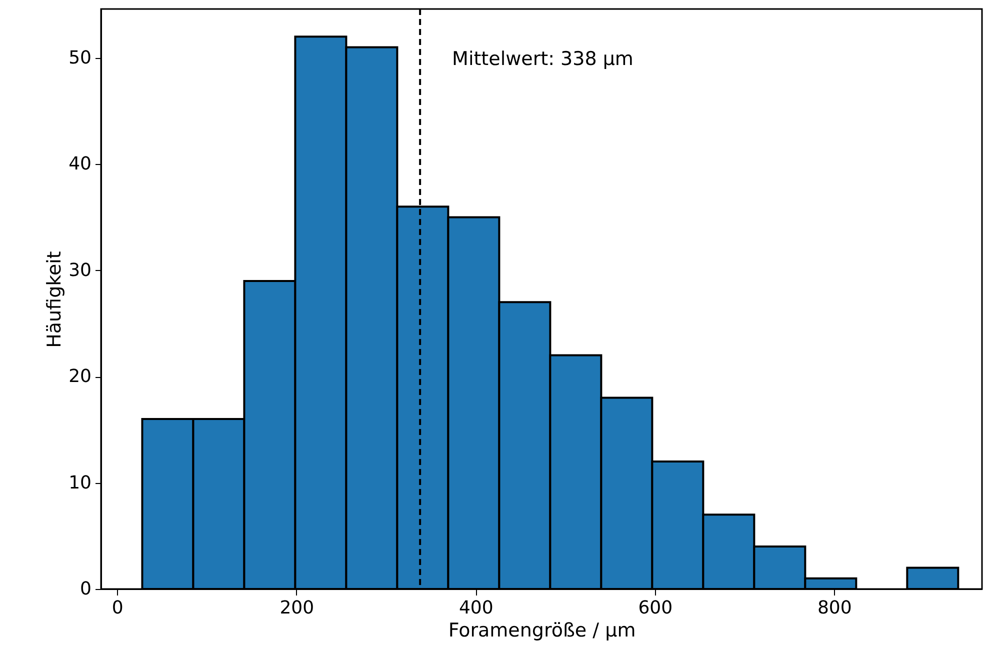 The height and width of the screenshot is (671, 984). What do you see at coordinates (80, 483) in the screenshot?
I see `y-tick-label: 10` at bounding box center [80, 483].